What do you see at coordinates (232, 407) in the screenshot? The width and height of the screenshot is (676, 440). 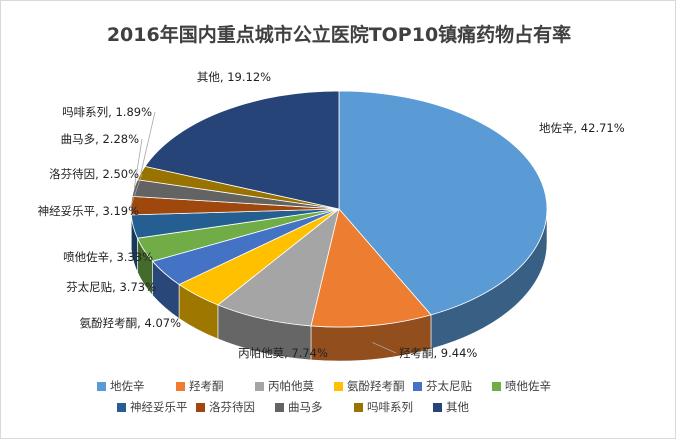 I see `legend-label-7: 洛芬待因` at bounding box center [232, 407].